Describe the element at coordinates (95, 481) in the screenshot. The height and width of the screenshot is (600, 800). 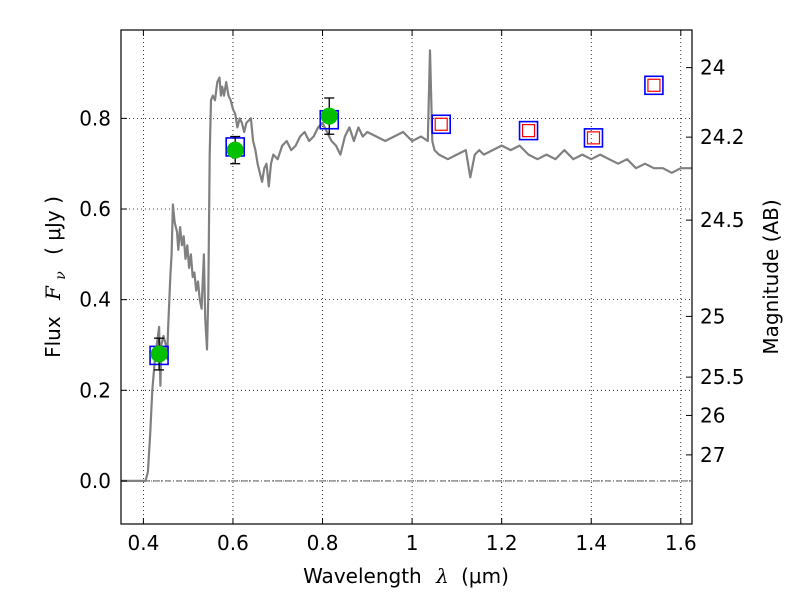
I see `y-tick-label: 0.0` at that location.